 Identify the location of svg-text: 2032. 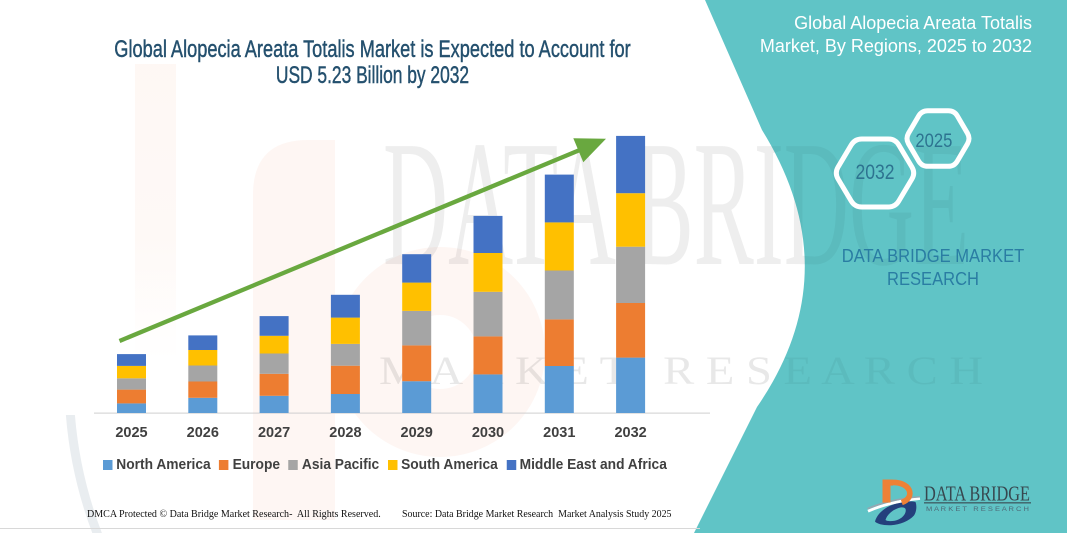
(875, 172).